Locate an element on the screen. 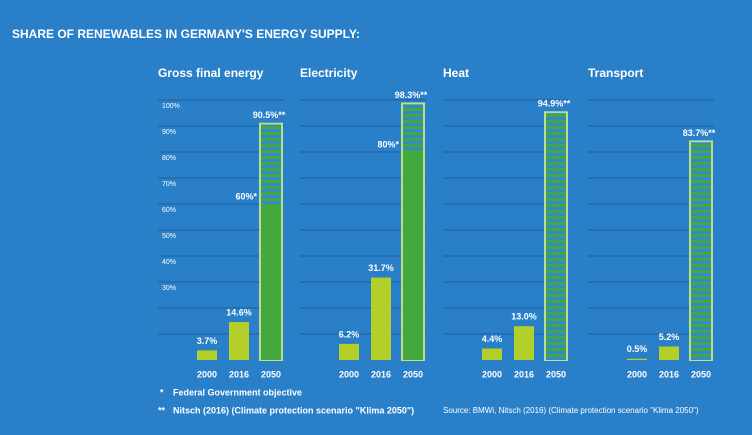 Image resolution: width=752 pixels, height=435 pixels. y-tick-label: 100% is located at coordinates (171, 106).